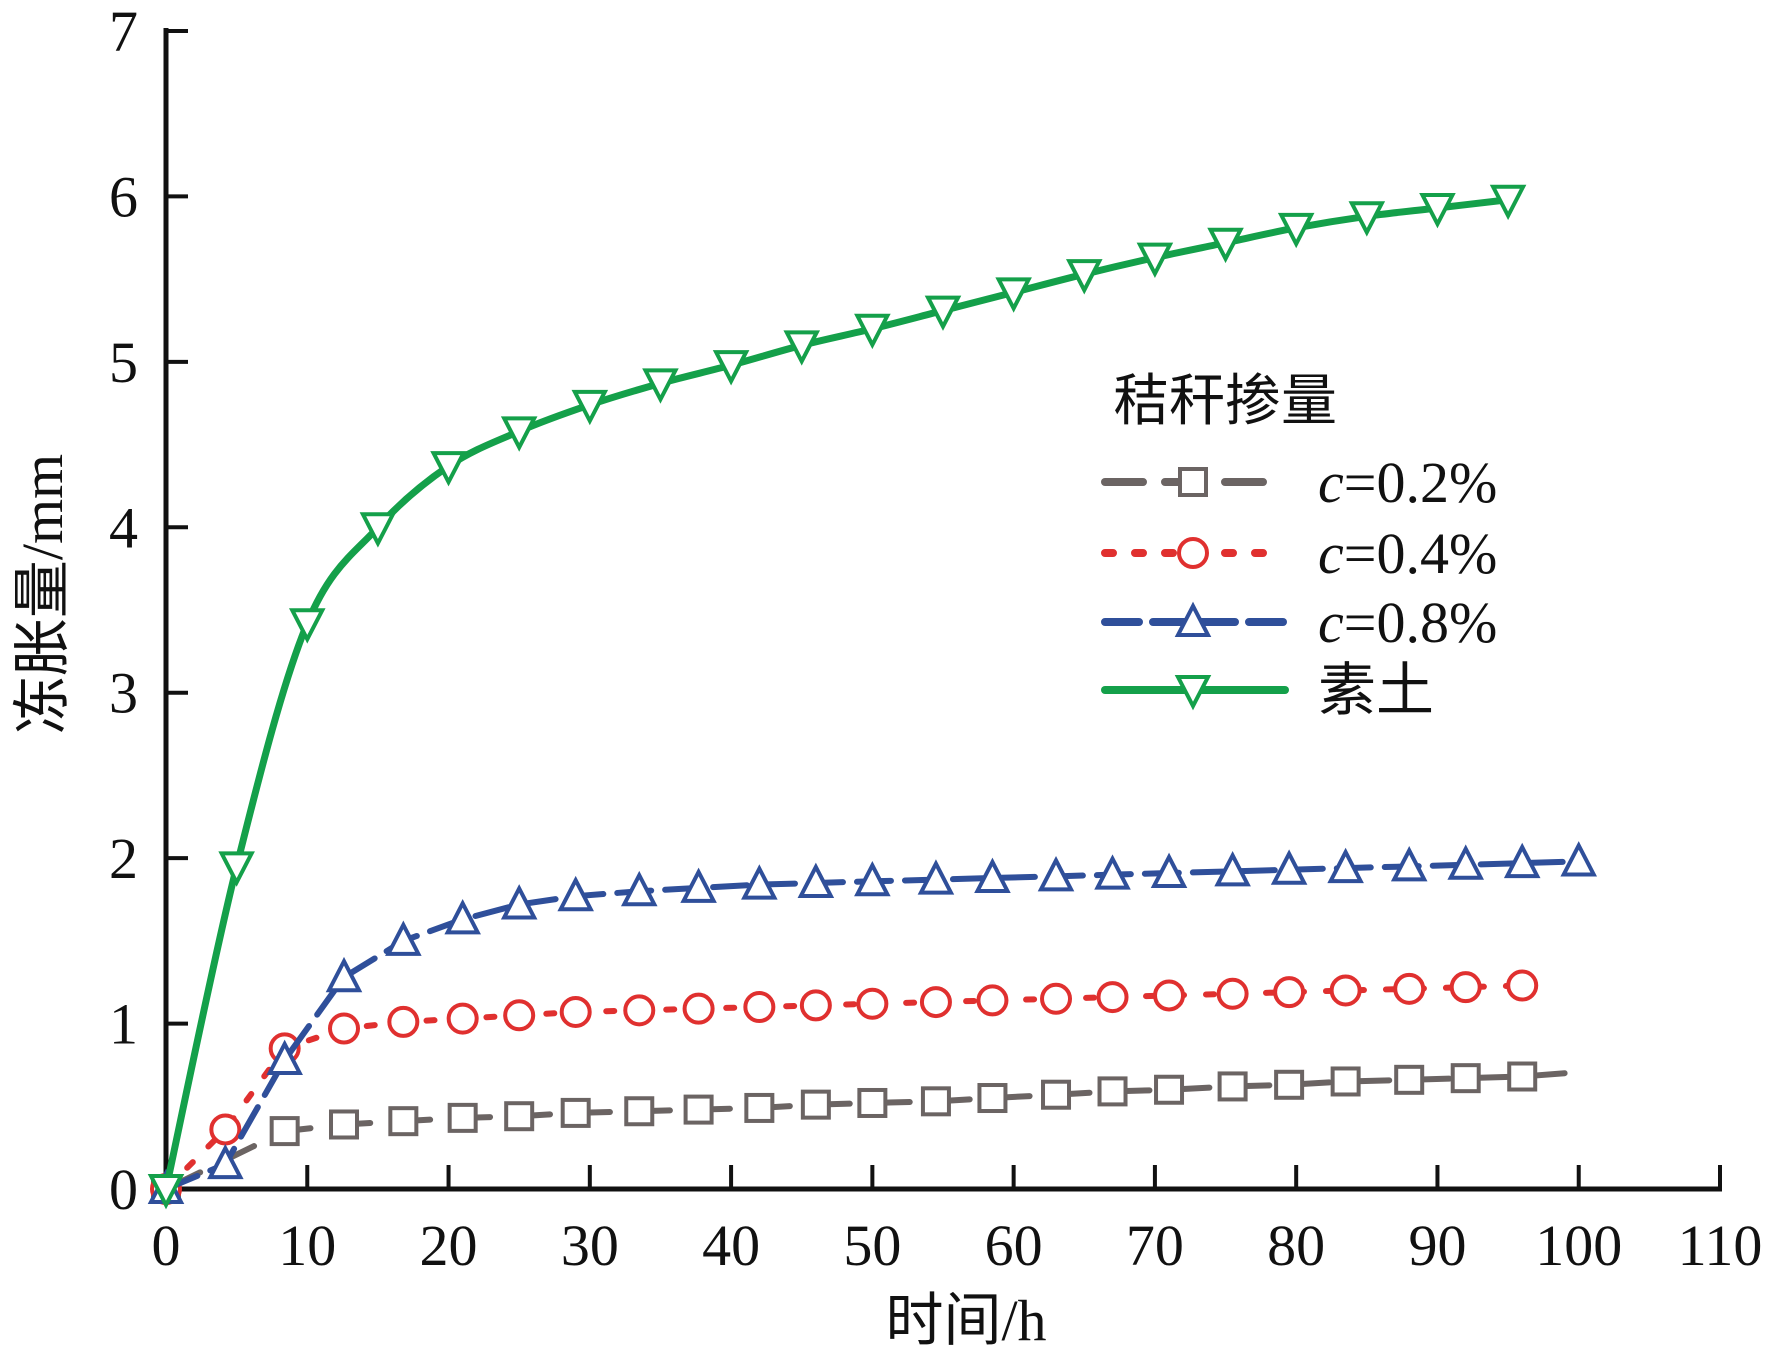 This screenshot has width=1772, height=1359. Describe the element at coordinates (1299, 553) in the screenshot. I see `legend-item: c=0.4%` at that location.